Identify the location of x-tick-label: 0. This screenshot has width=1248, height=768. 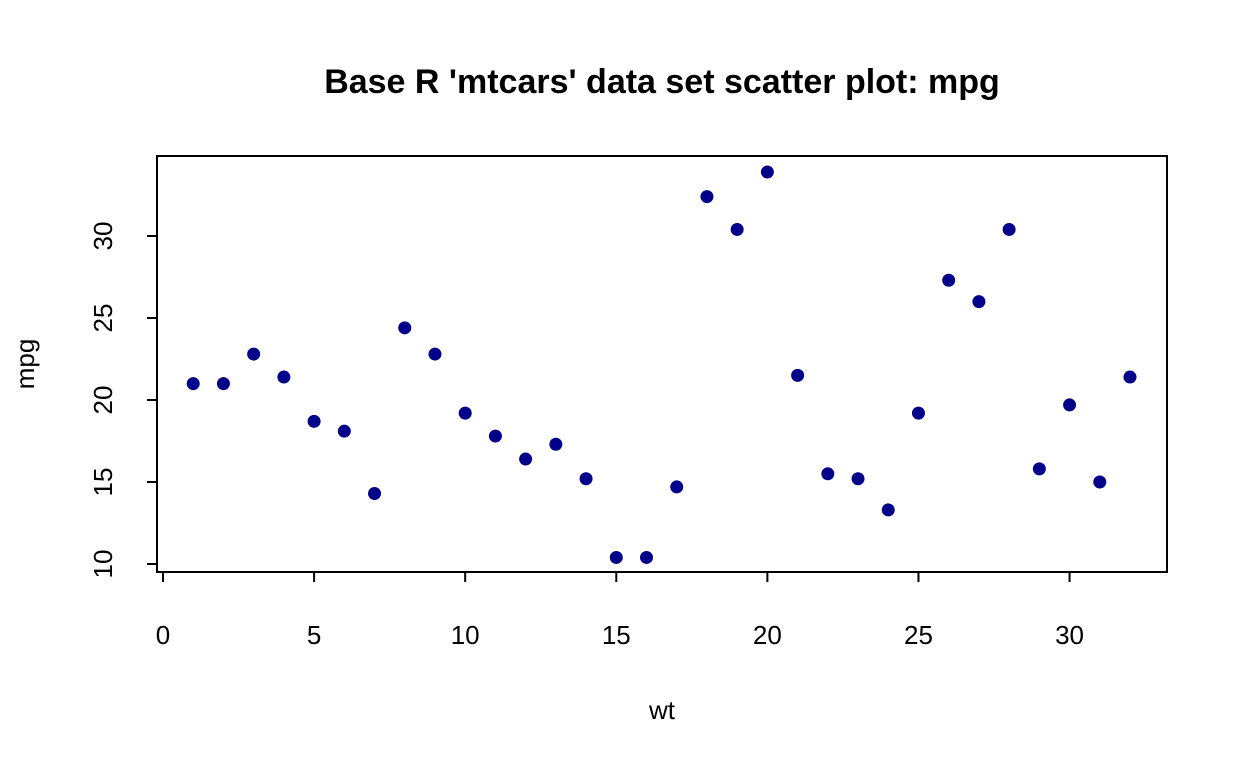
(163, 635).